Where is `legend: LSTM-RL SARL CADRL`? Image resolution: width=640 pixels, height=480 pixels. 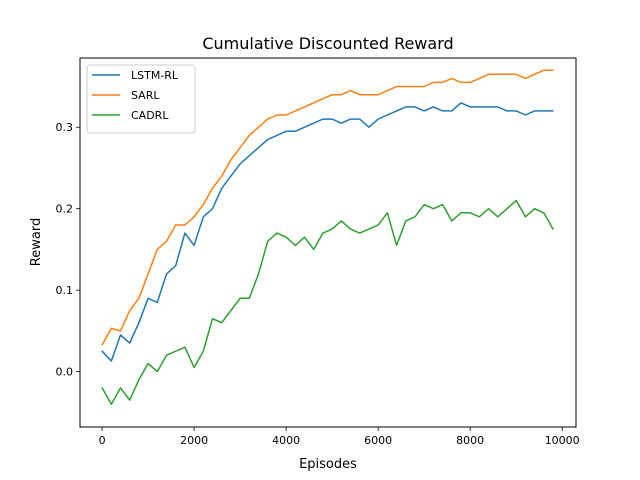 legend: LSTM-RL SARL CADRL is located at coordinates (141, 99).